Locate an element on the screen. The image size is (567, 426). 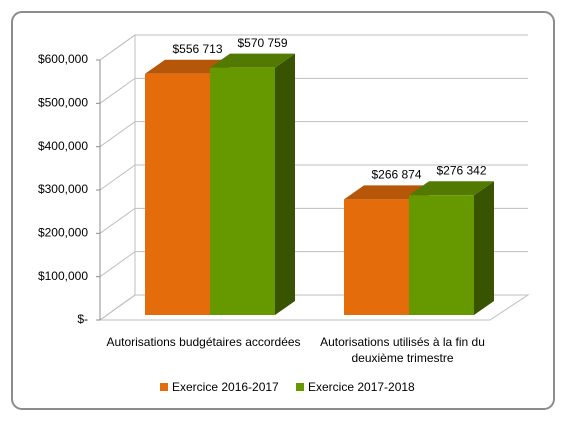
value-label: $266 874 is located at coordinates (396, 175).